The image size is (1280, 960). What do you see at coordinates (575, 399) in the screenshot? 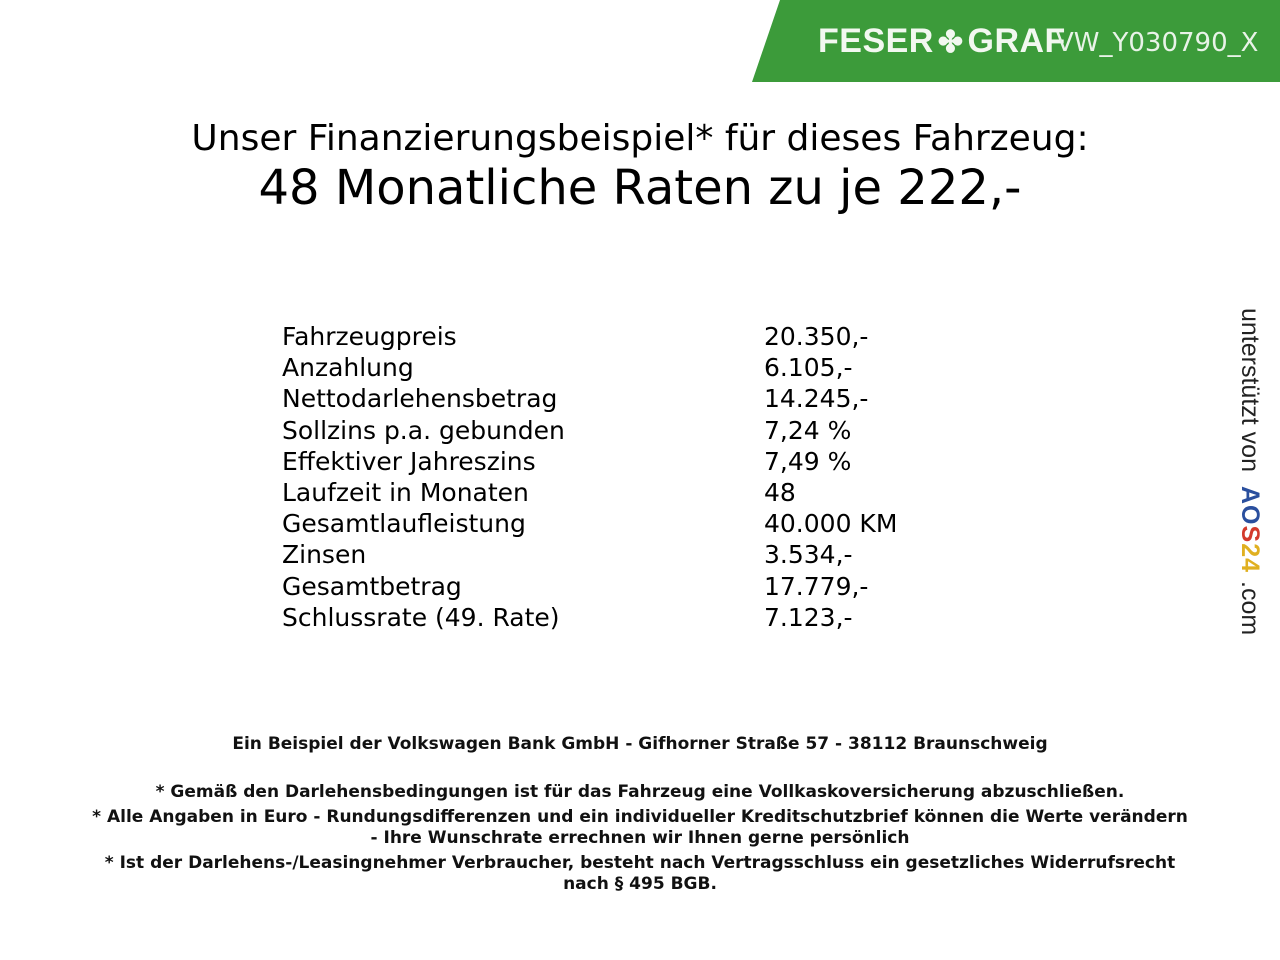
I see `table-row: Nettodarlehensbetrag 14.245,-` at bounding box center [575, 399].